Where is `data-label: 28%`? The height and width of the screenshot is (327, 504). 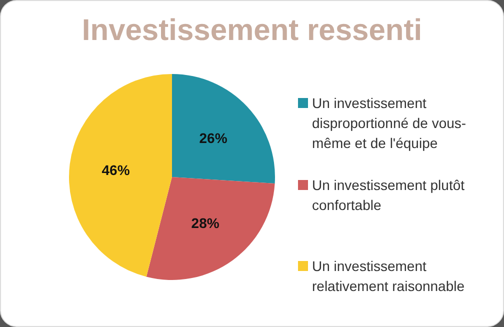 data-label: 28% is located at coordinates (205, 222).